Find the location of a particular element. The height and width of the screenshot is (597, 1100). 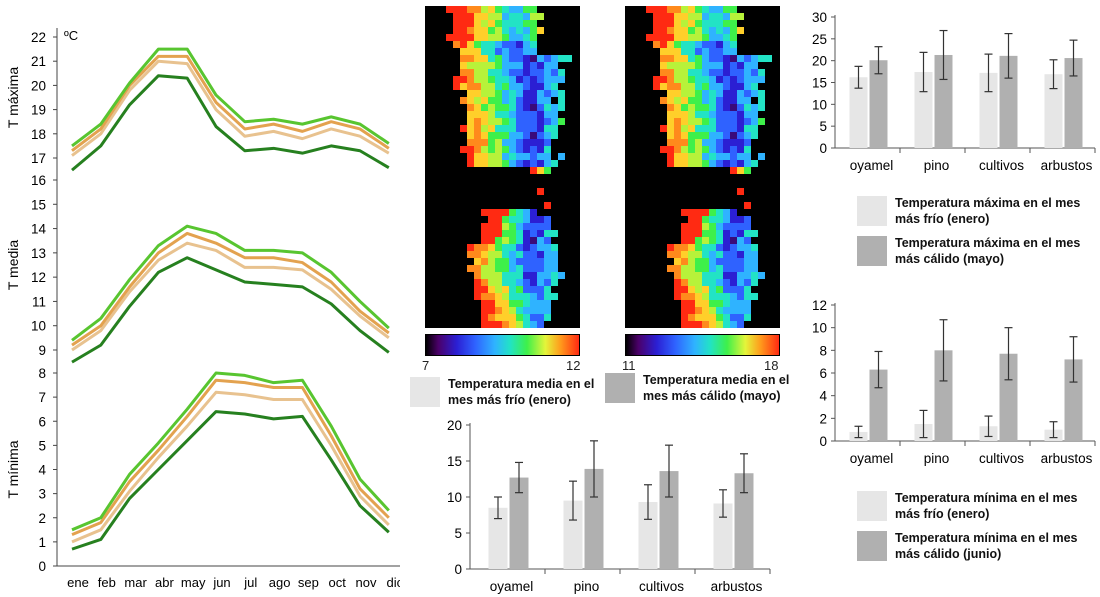

legend-swatch-cold is located at coordinates (872, 211).